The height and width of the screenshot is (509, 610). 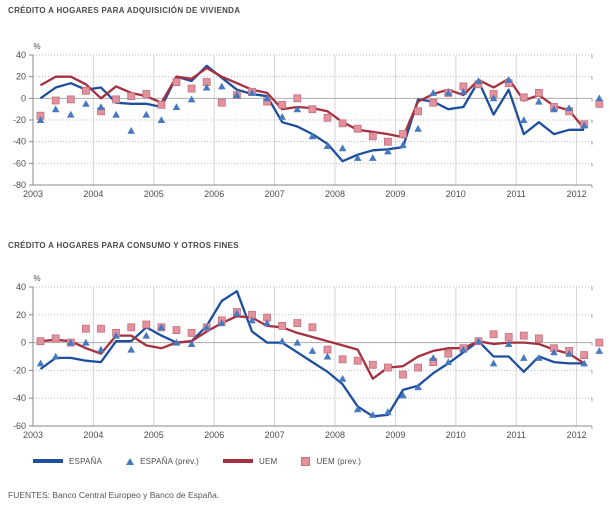 What do you see at coordinates (86, 461) in the screenshot?
I see `legend-label-espana: ESPAÑA` at bounding box center [86, 461].